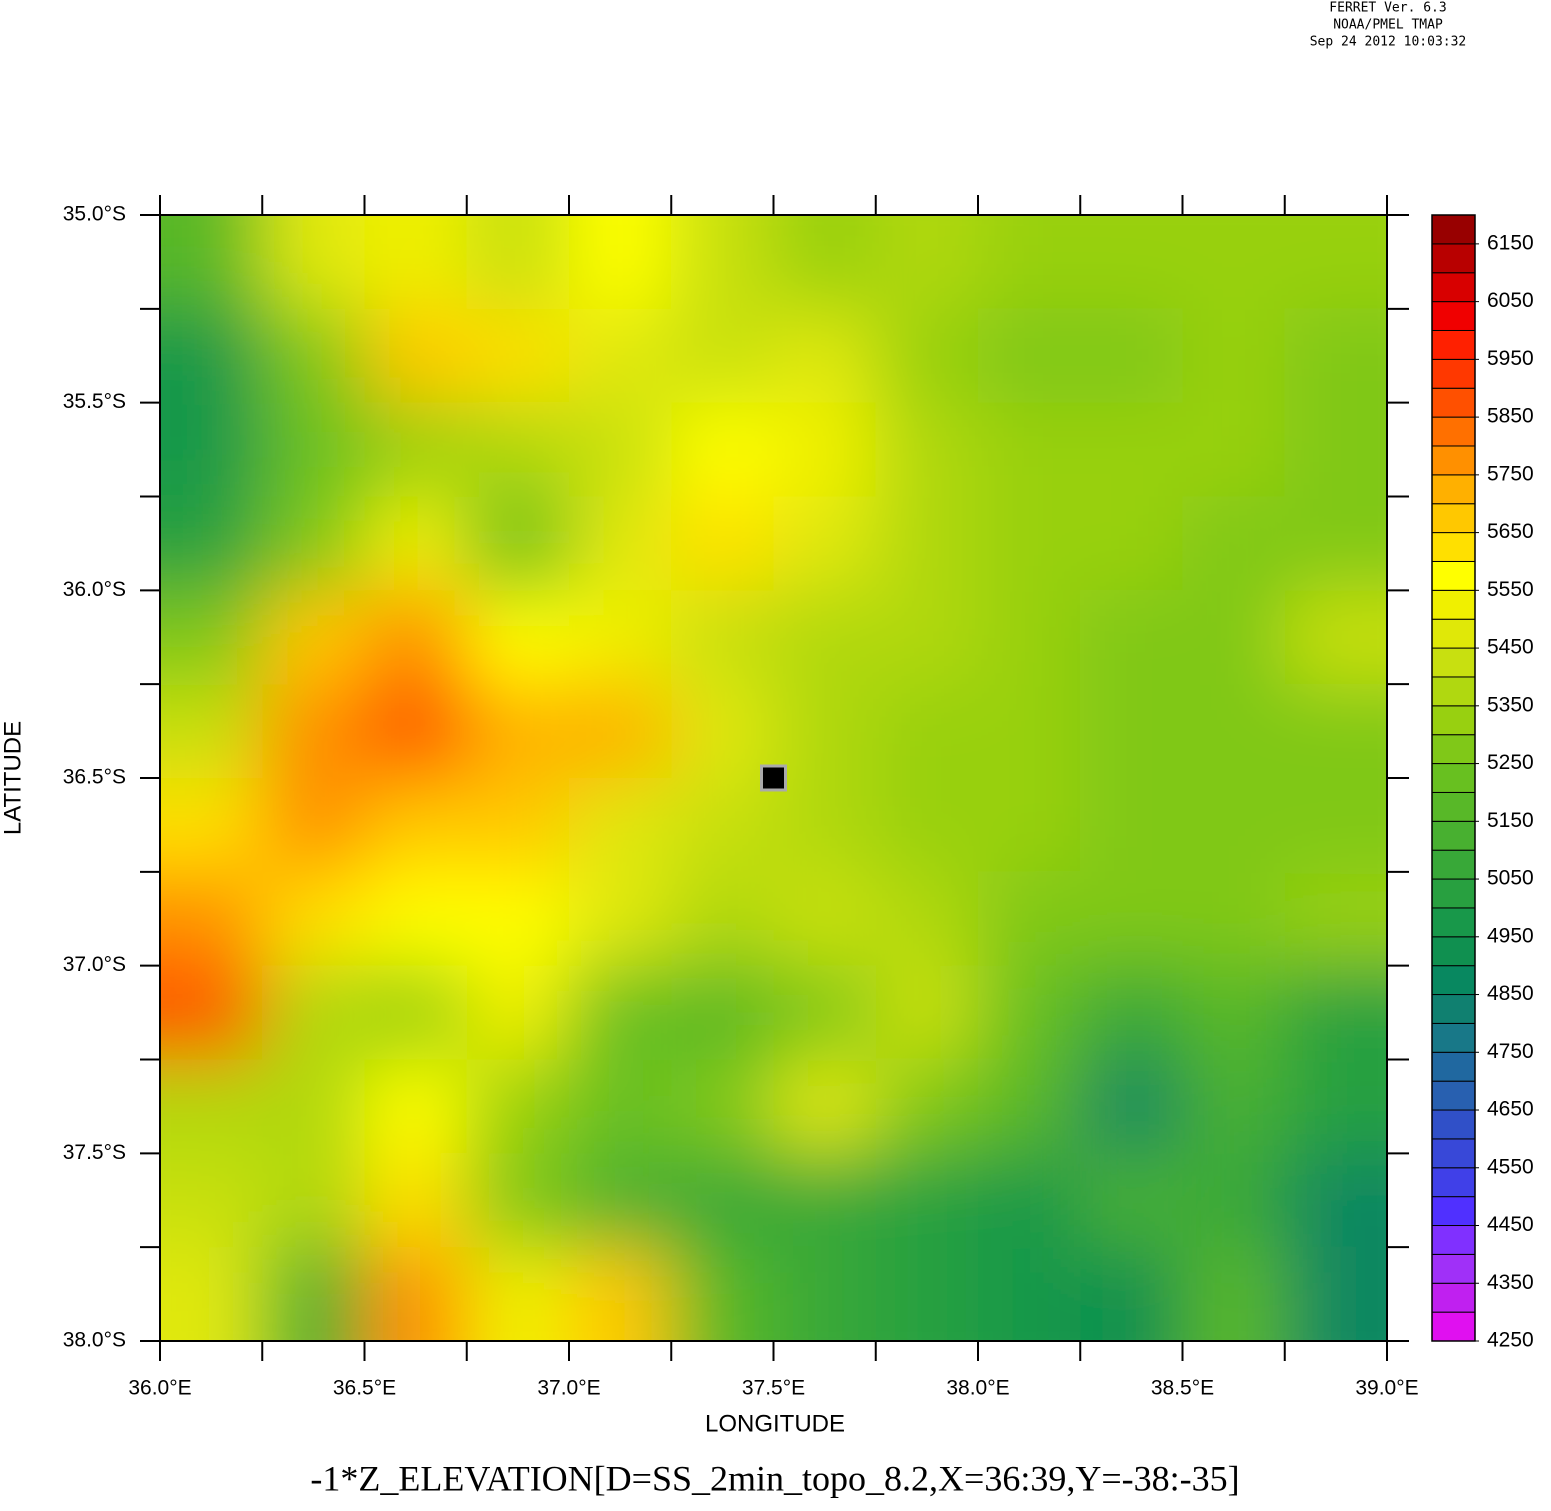 The width and height of the screenshot is (1551, 1511). Describe the element at coordinates (1510, 1340) in the screenshot. I see `colorbar-label: 4250` at that location.